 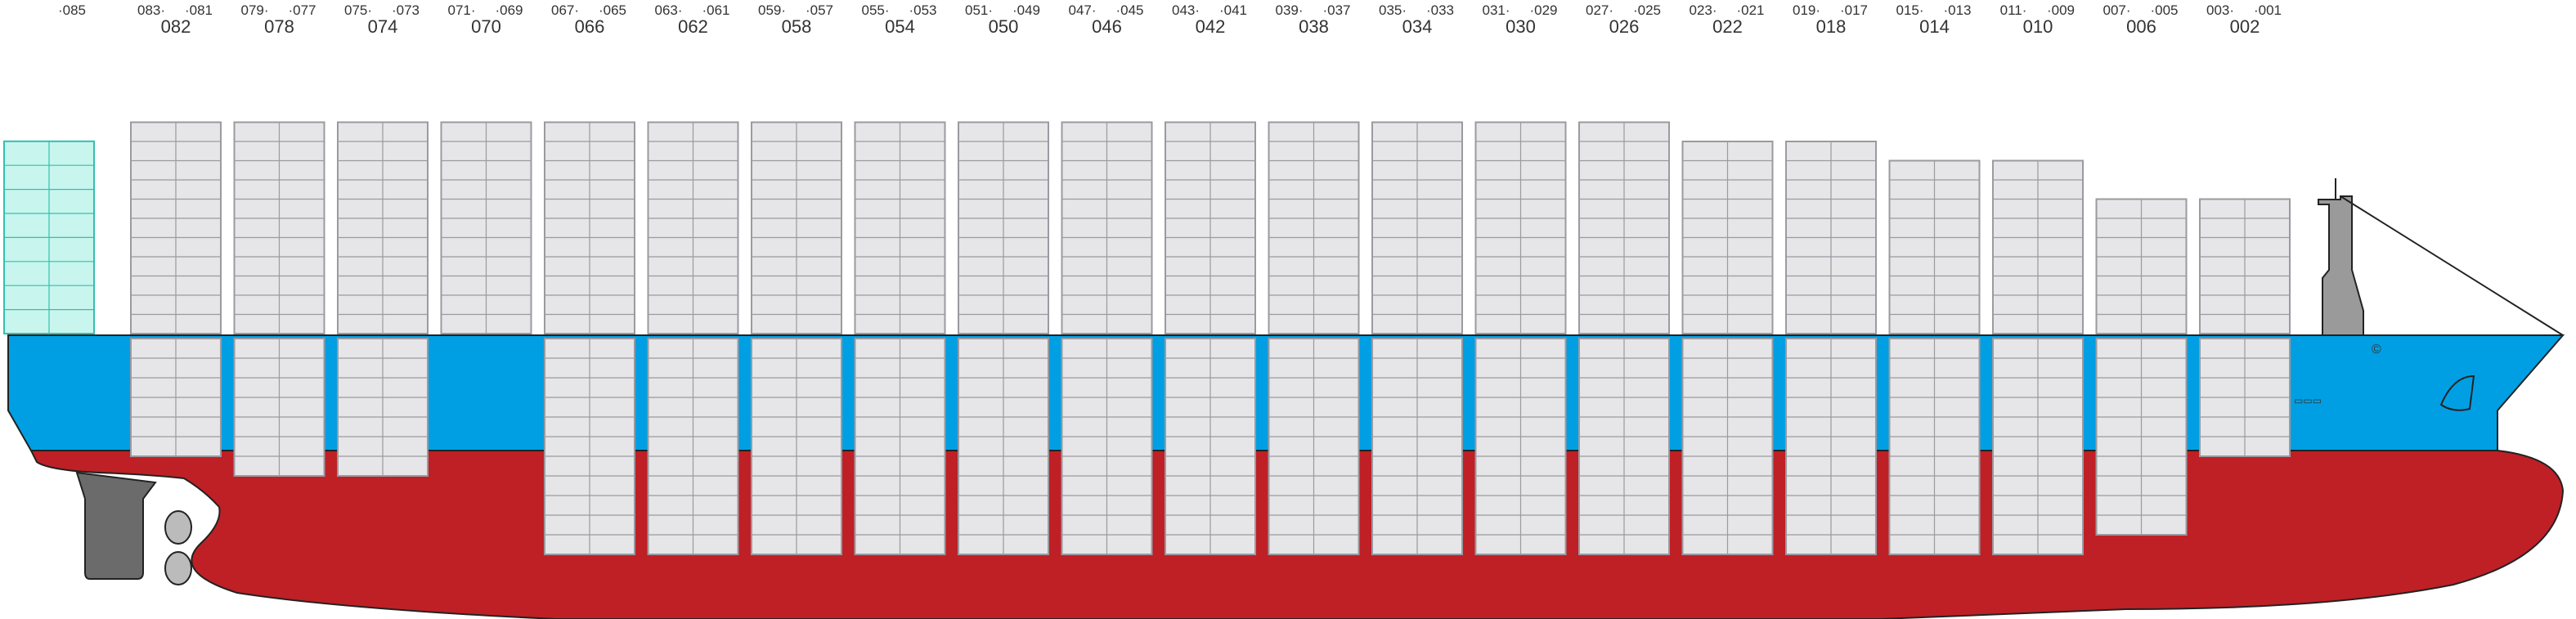 I want to click on row-label: ·033, so click(x=1440, y=10).